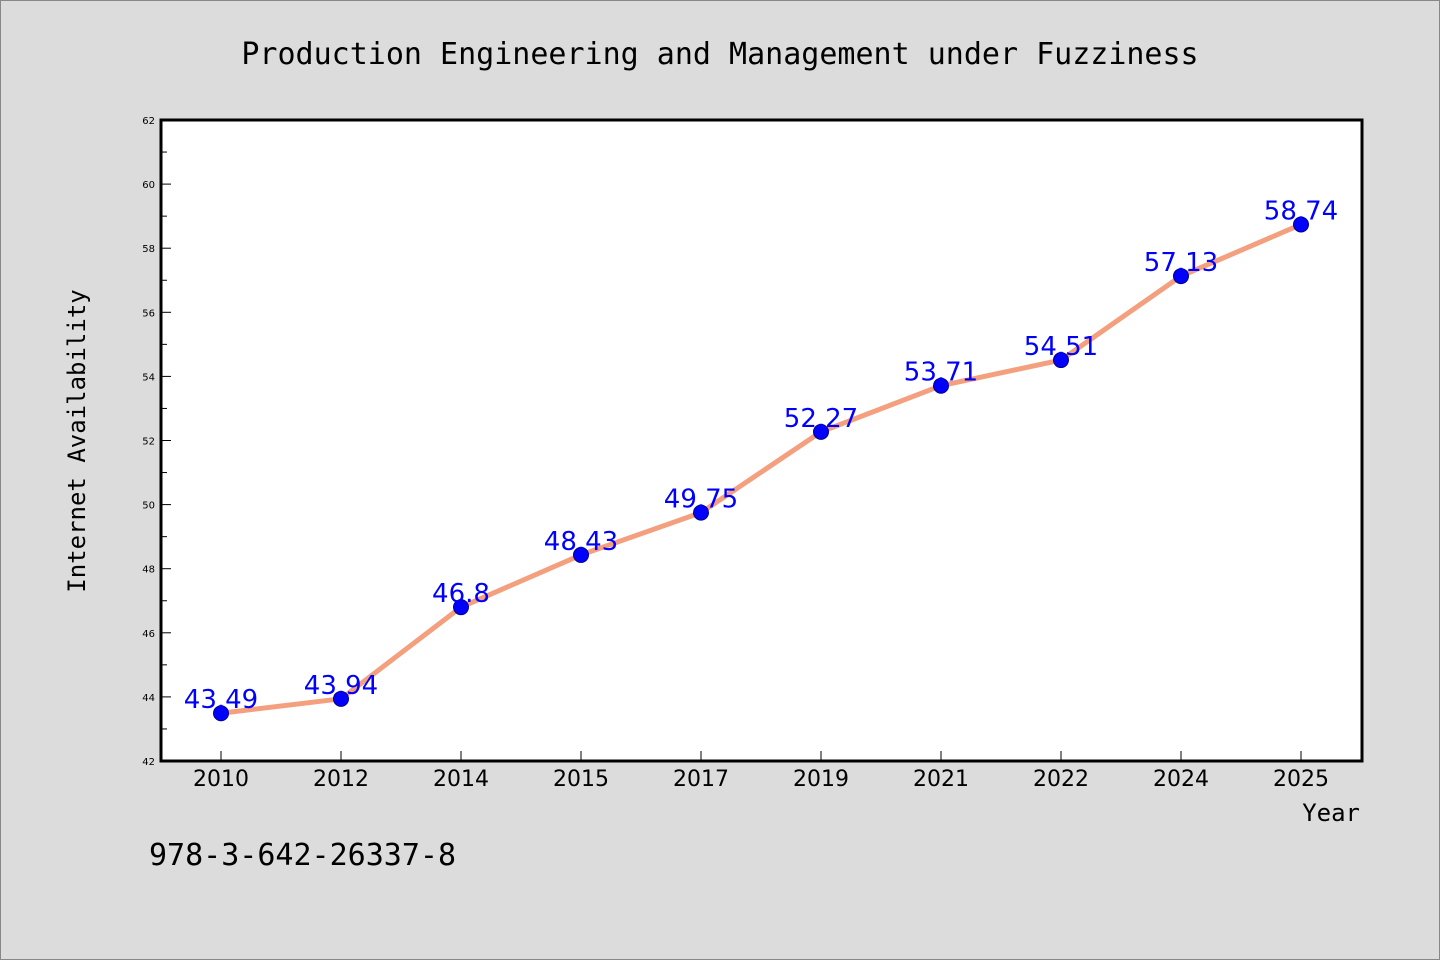  Describe the element at coordinates (221, 700) in the screenshot. I see `data-label: 43.49` at that location.